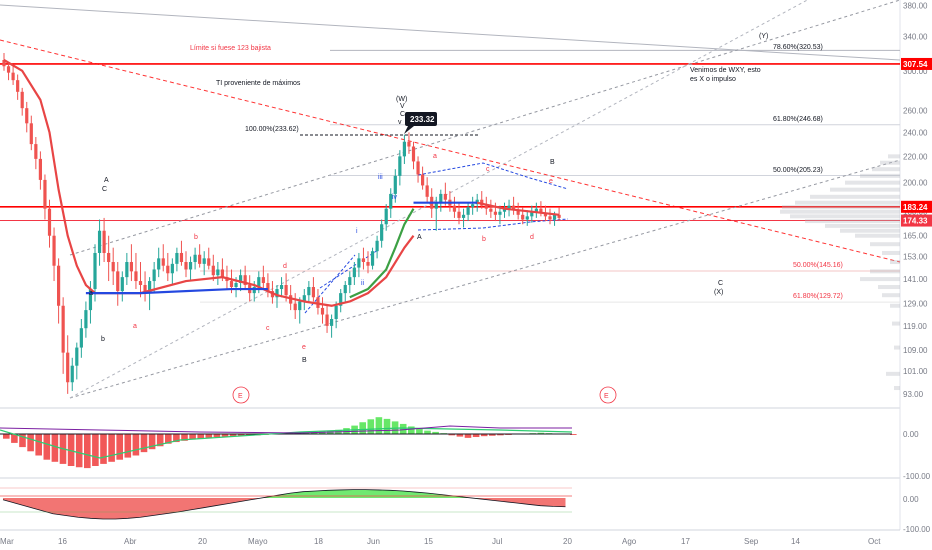 The image size is (932, 550). I want to click on signal-line, so click(286, 429).